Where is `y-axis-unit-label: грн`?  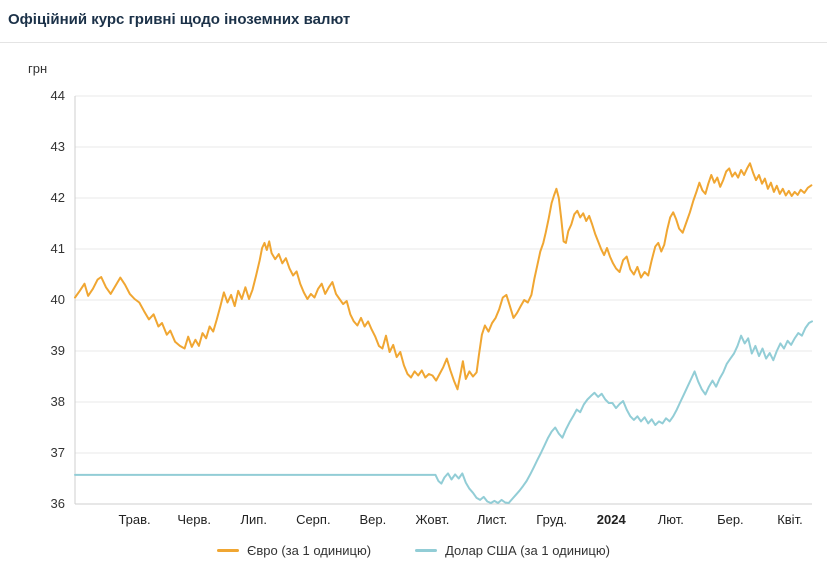
y-axis-unit-label: грн is located at coordinates (37, 68).